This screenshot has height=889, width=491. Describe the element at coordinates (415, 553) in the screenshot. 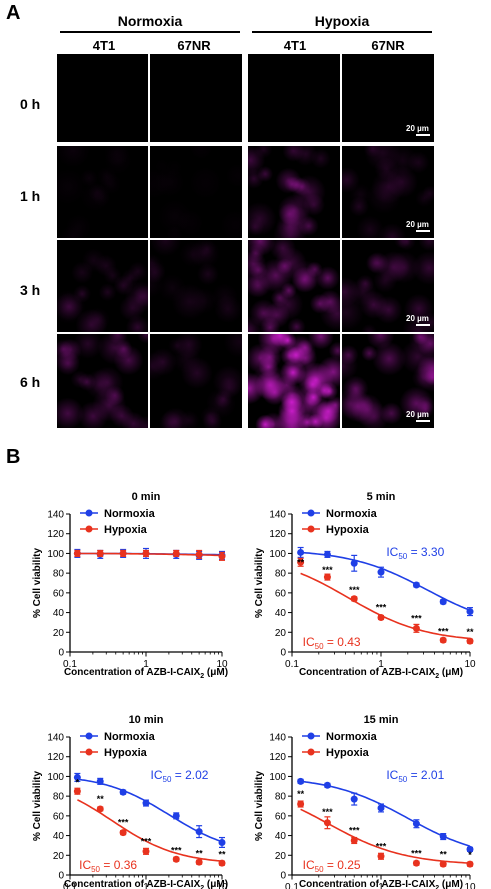

I see `chart2-ic50-normoxia: IC50 = 3.30` at that location.